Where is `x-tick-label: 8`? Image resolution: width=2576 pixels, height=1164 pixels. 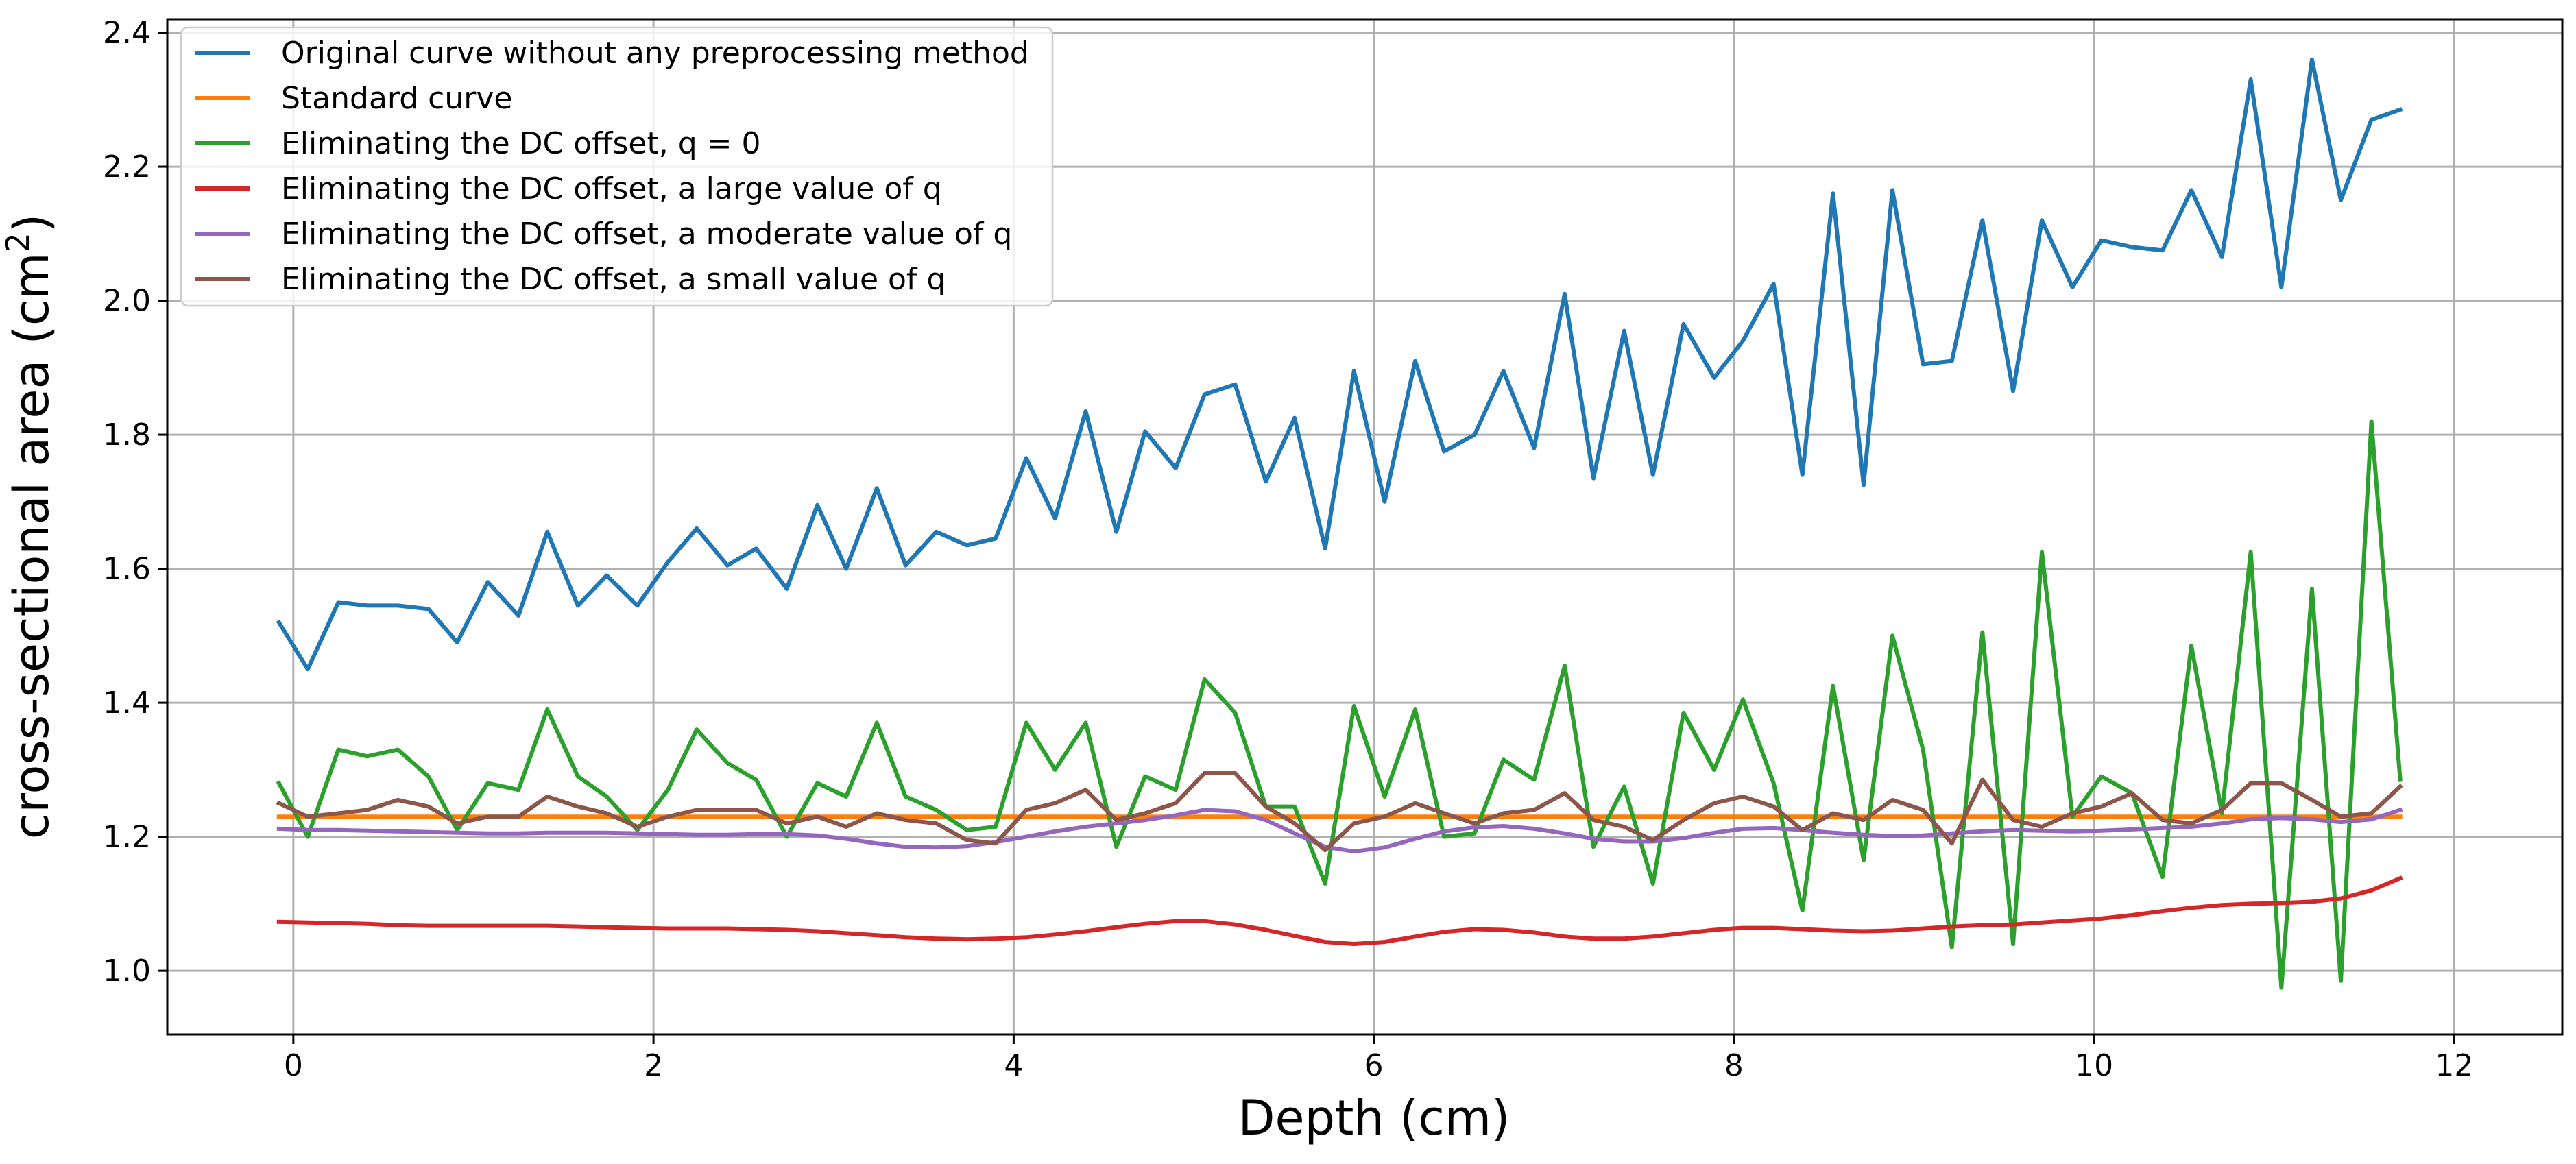
x-tick-label: 8 is located at coordinates (1734, 1065).